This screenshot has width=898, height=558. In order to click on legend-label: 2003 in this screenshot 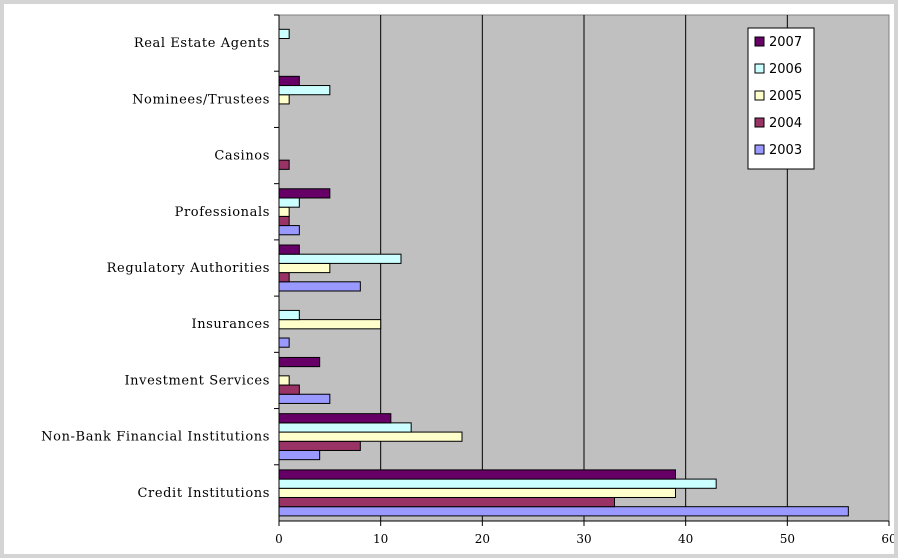, I will do `click(785, 150)`.